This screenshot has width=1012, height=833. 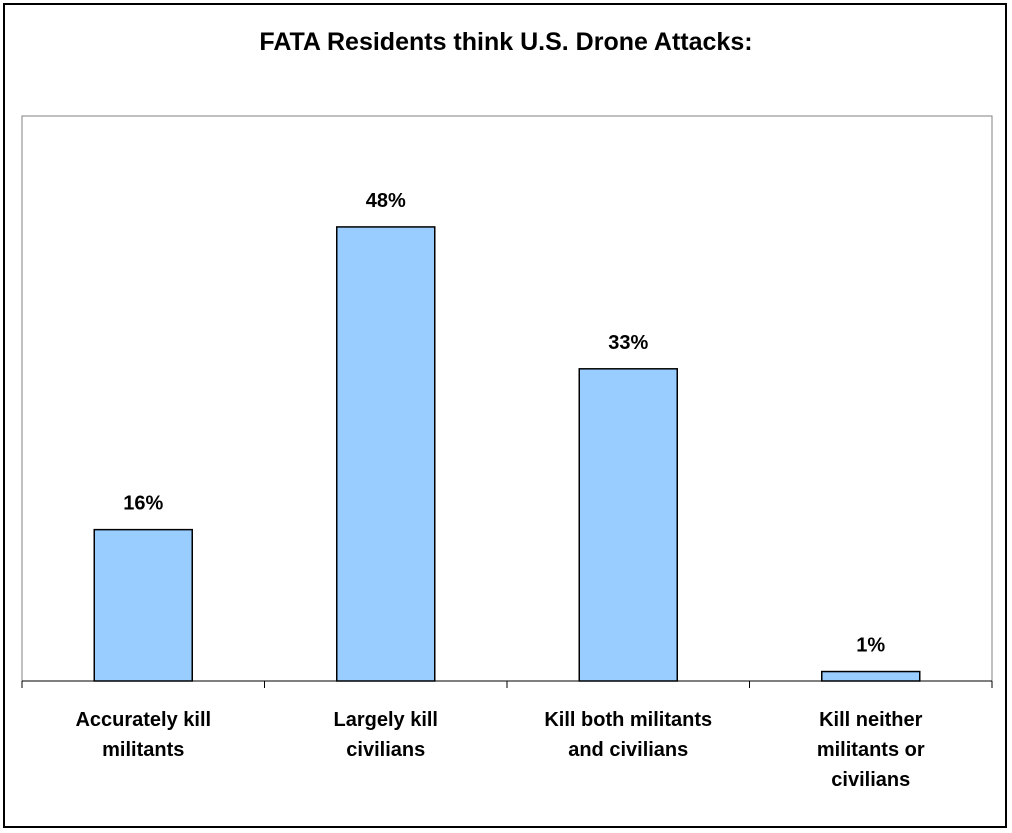 I want to click on category-label-line: Accurately kill, so click(x=143, y=720).